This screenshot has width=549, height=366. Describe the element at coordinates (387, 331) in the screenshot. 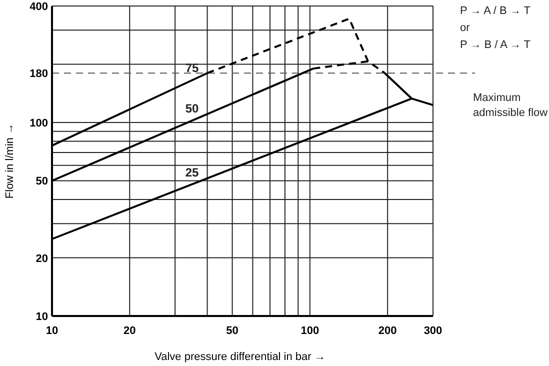

I see `x-tick-label: 200` at that location.